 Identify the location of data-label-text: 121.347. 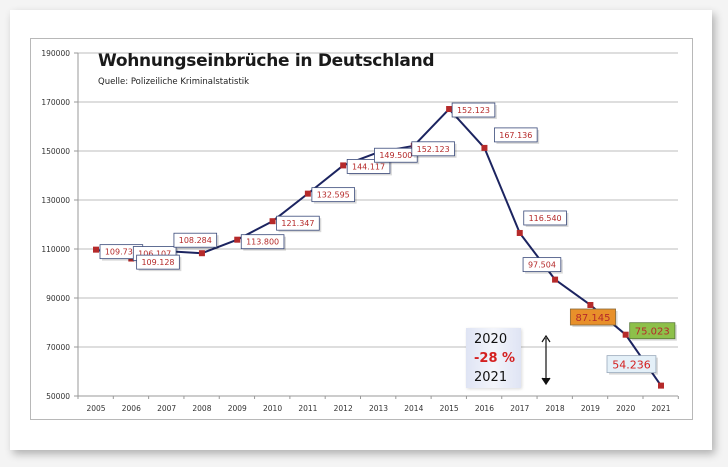
(297, 223).